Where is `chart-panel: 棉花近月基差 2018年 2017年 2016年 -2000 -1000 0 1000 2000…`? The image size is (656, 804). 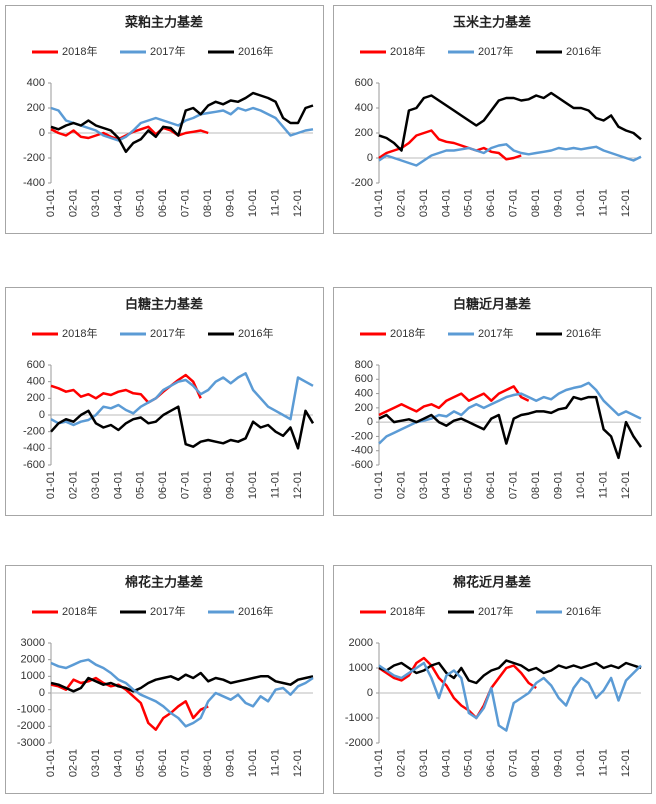
chart-panel: 棉花近月基差 2018年 2017年 2016年 -2000 -1000 0 1000 2000… is located at coordinates (492, 679).